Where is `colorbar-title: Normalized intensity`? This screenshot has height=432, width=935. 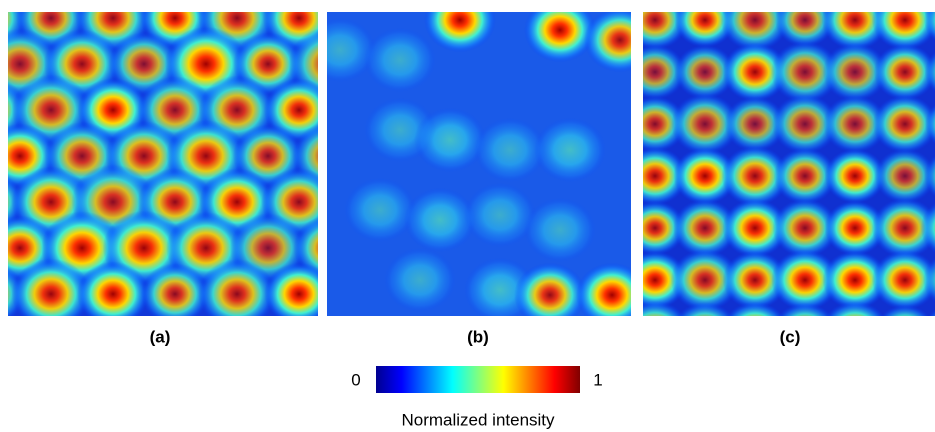 colorbar-title: Normalized intensity is located at coordinates (478, 419).